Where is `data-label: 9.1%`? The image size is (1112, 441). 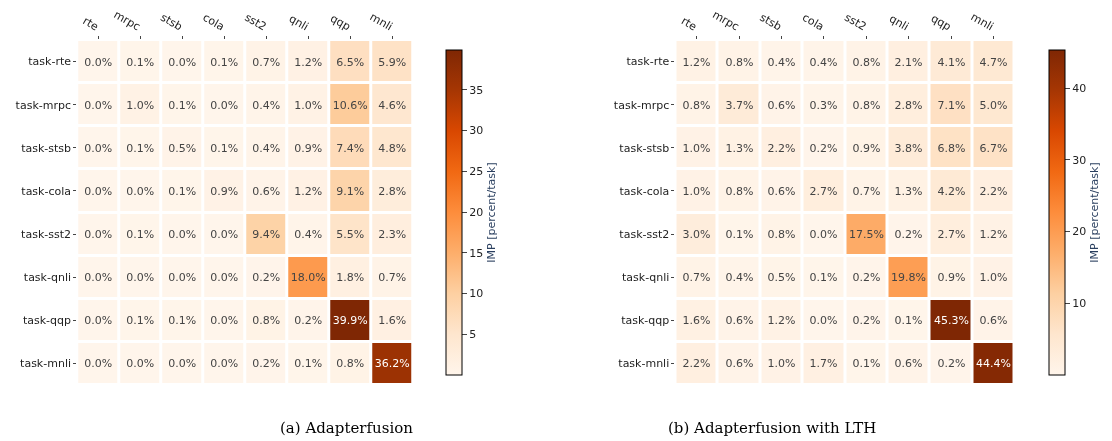
data-label: 9.1% is located at coordinates (350, 191).